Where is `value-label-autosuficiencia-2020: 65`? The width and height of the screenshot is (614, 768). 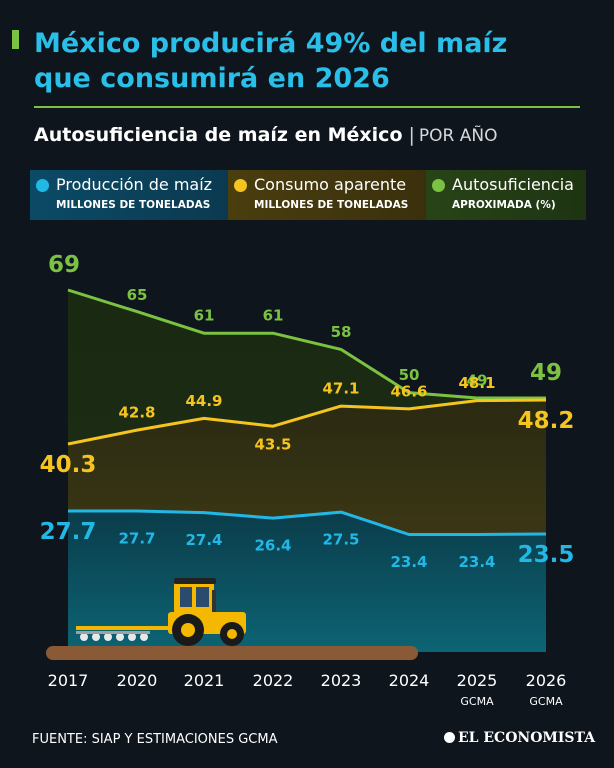
value-label-autosuficiencia-2020: 65 is located at coordinates (137, 295).